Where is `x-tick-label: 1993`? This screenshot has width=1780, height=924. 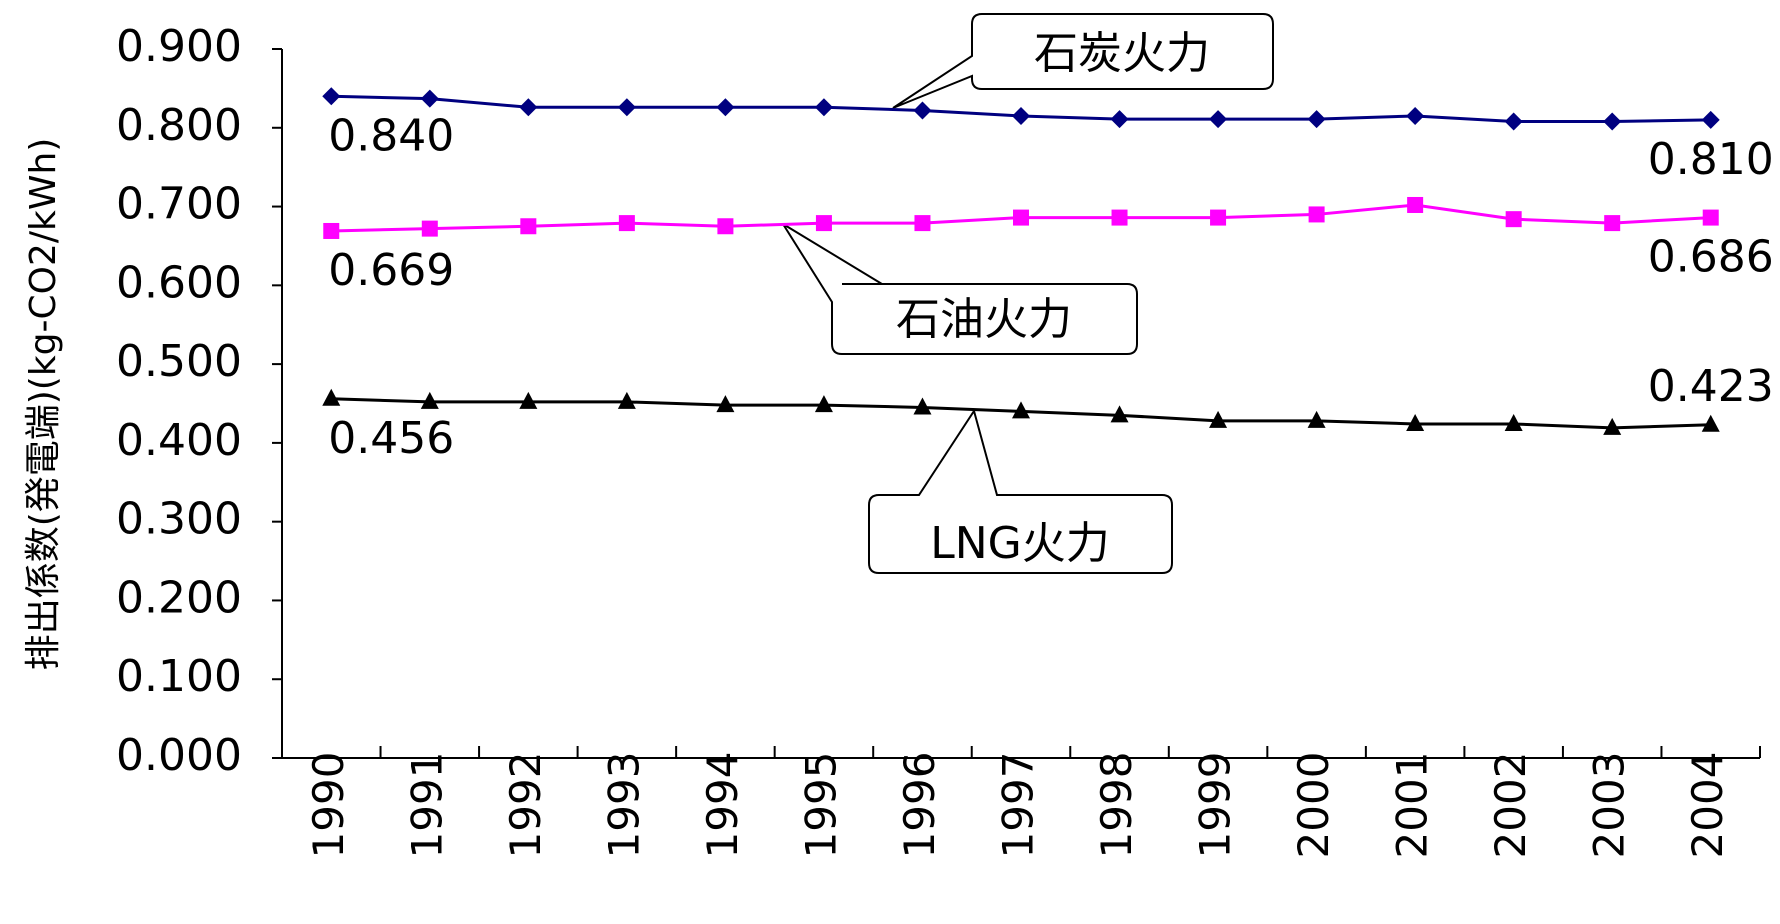
x-tick-label: 1993 is located at coordinates (623, 805).